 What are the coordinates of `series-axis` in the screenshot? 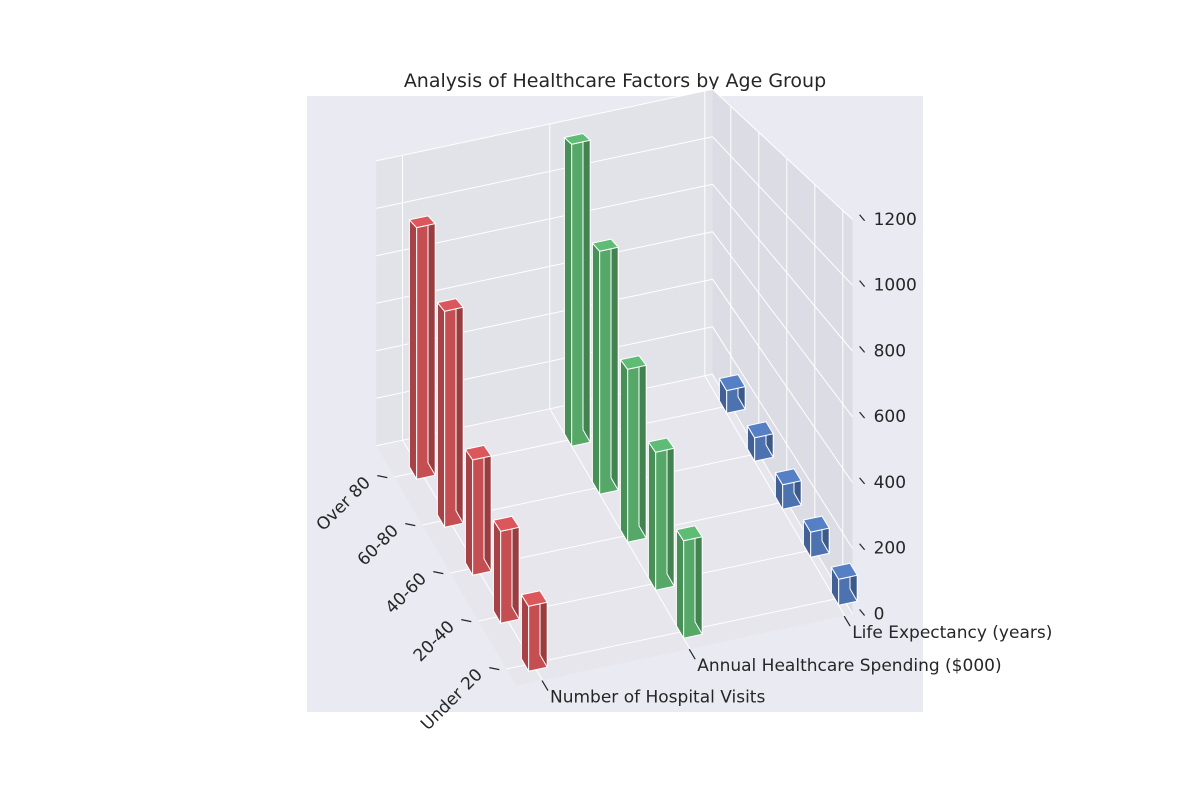 It's located at (696, 653).